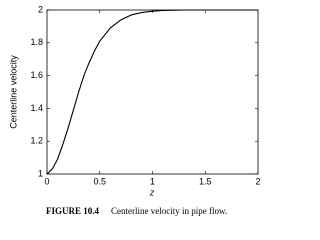 This screenshot has width=320, height=240. Describe the element at coordinates (36, 141) in the screenshot. I see `y-tick-label: 1.2` at that location.